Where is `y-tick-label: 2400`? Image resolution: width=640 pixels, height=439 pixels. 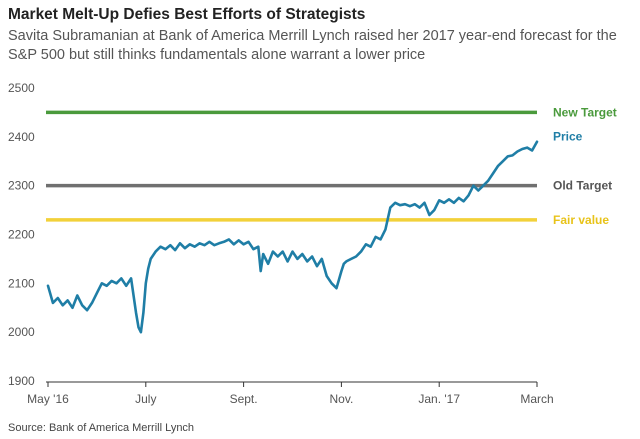
y-tick-label: 2400 is located at coordinates (21, 137).